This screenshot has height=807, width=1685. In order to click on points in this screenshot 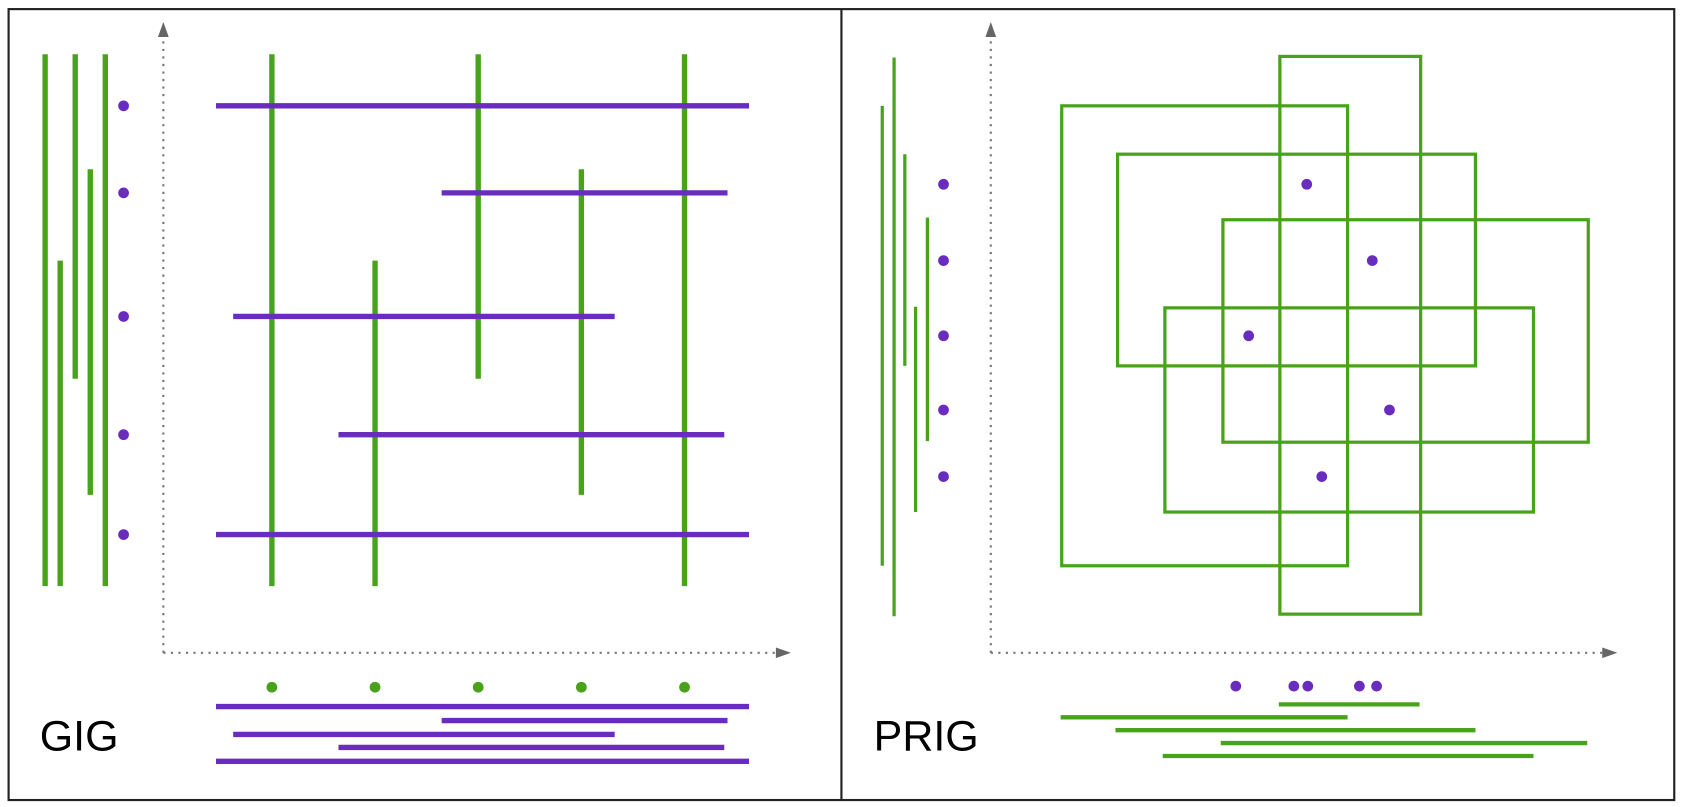, I will do `click(1319, 330)`.